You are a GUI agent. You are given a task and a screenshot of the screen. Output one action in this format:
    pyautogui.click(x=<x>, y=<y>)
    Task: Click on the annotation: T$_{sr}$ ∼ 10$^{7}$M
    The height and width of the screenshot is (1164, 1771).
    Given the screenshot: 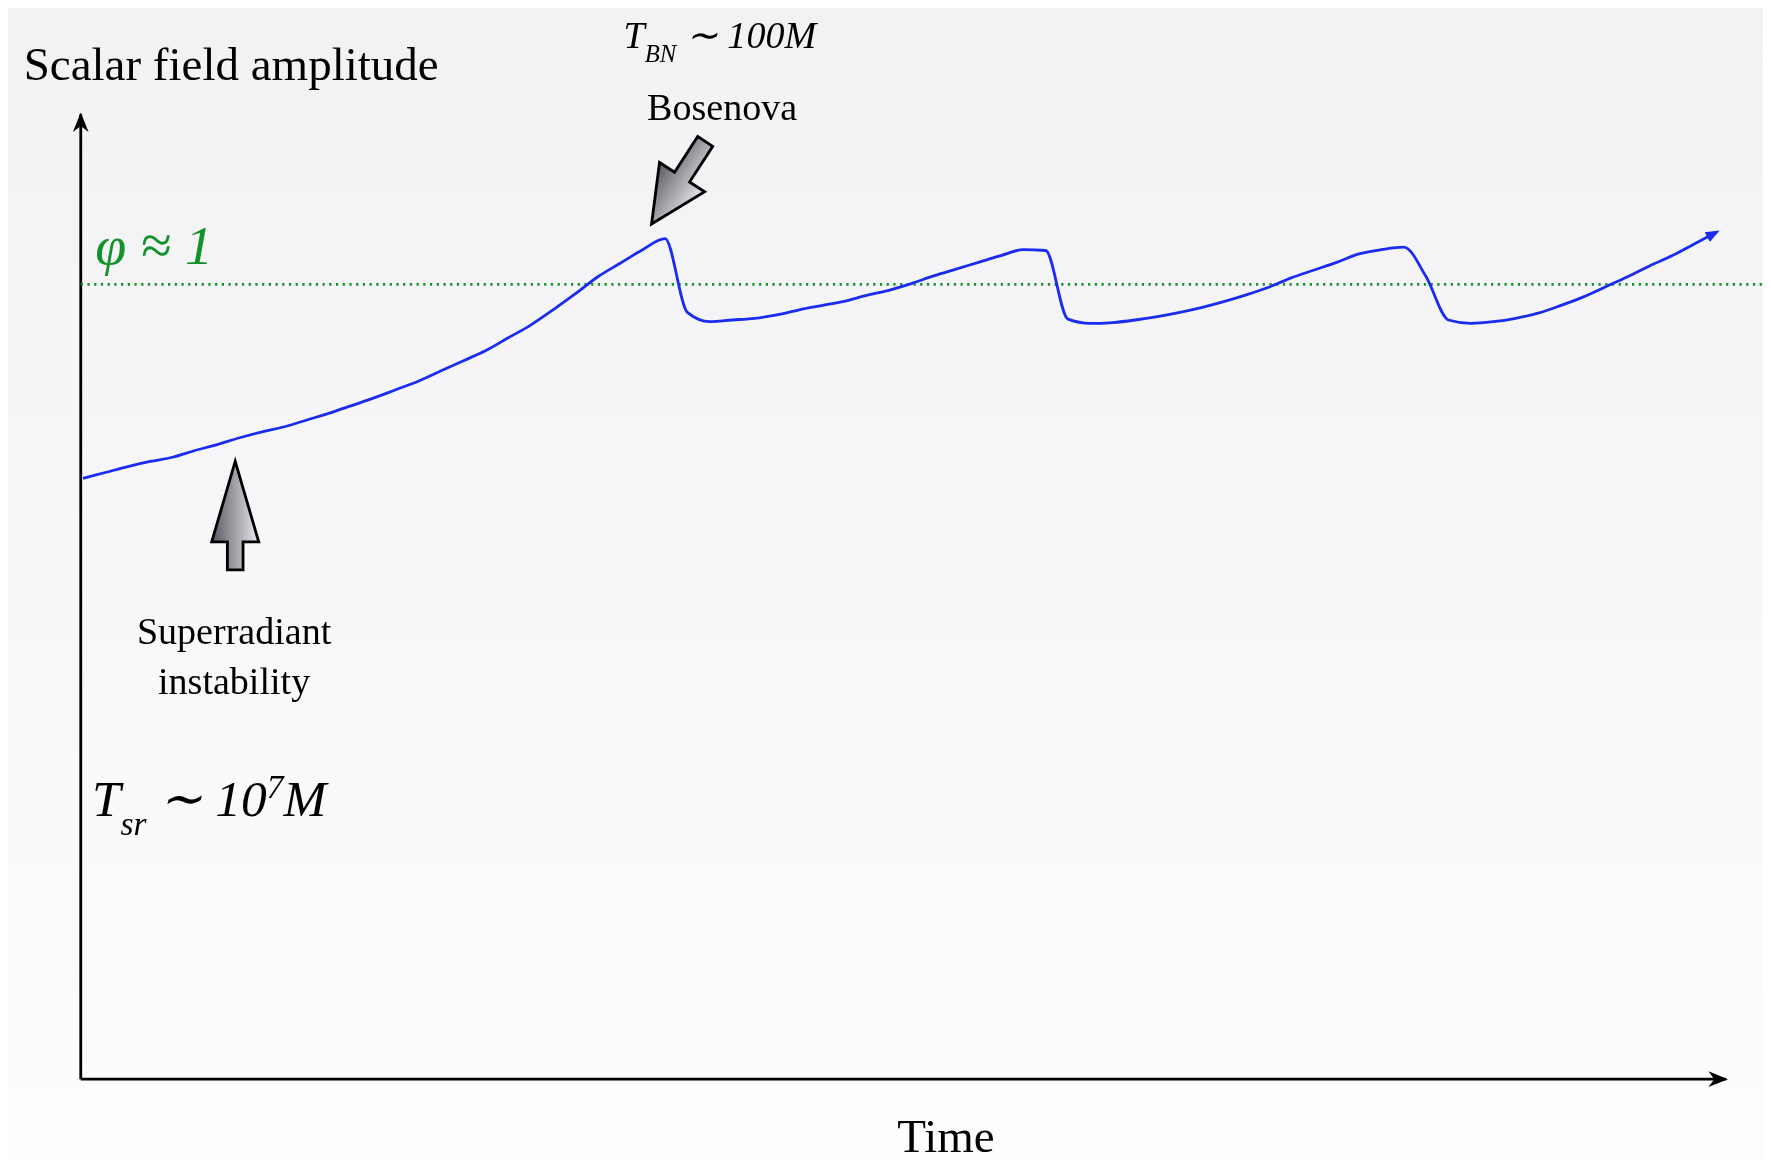 What is the action you would take?
    pyautogui.click(x=210, y=804)
    